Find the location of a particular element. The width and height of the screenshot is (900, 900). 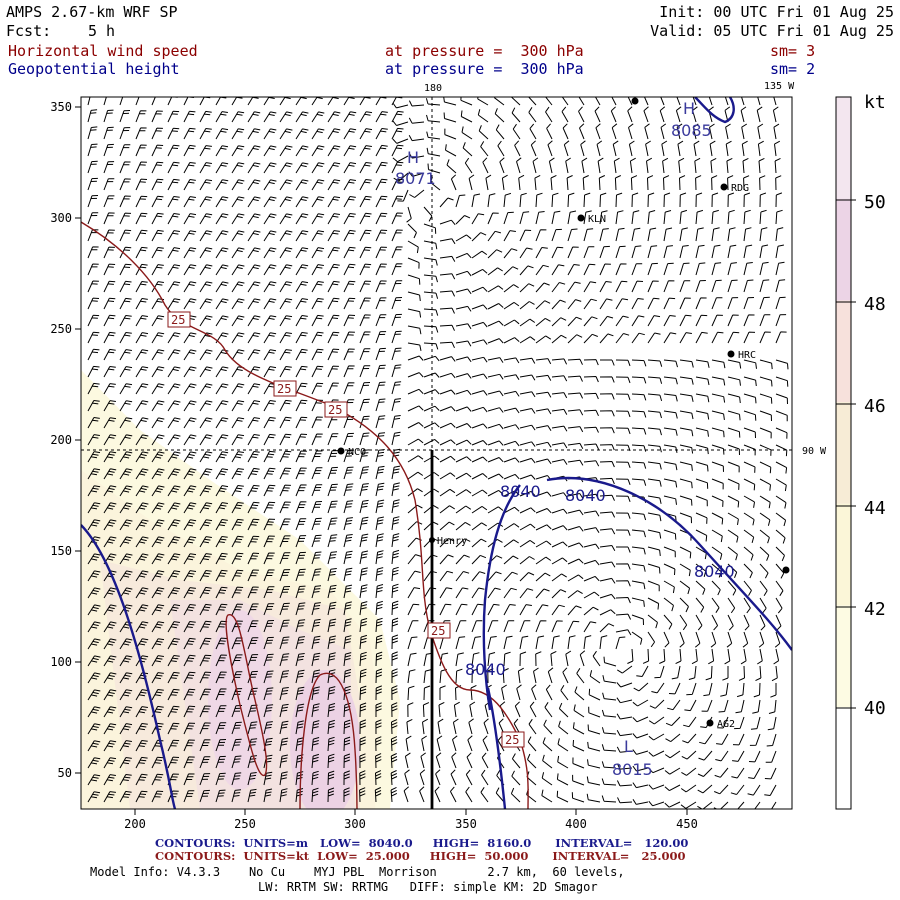

colorbar-band is located at coordinates (843, 148).